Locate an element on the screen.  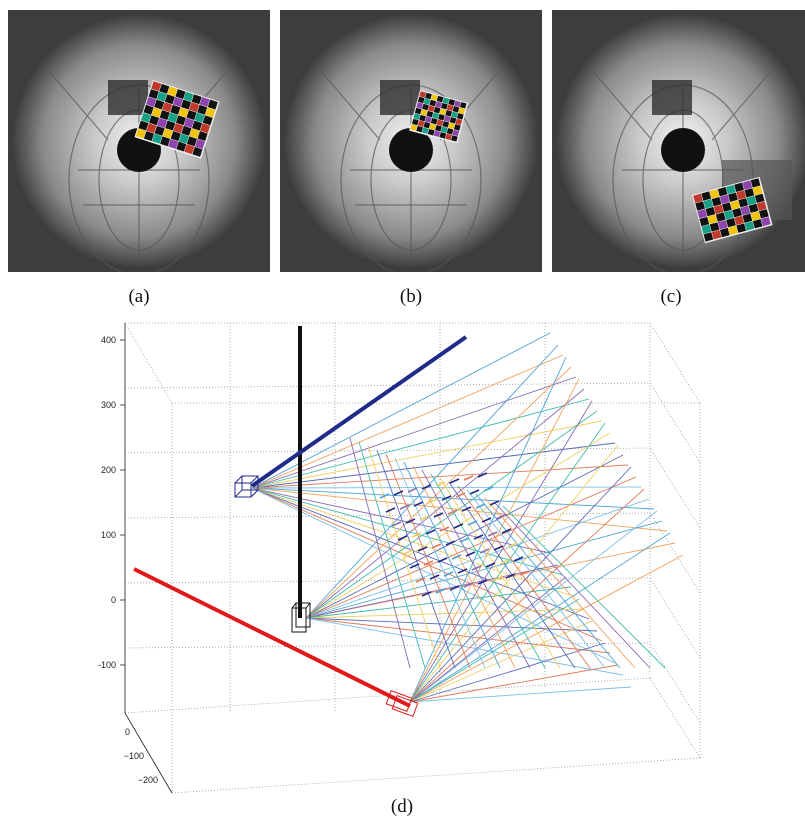
fisheye-image-b is located at coordinates (411, 141).